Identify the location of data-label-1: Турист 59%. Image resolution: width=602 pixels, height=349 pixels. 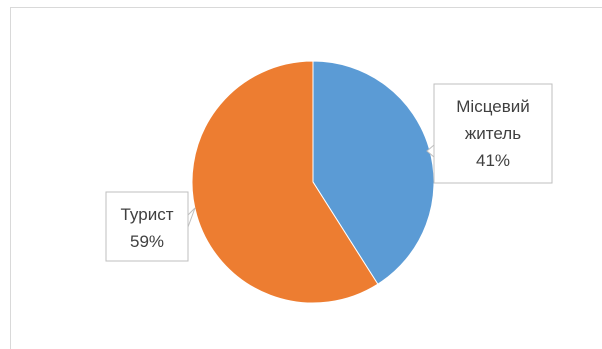
(150, 226).